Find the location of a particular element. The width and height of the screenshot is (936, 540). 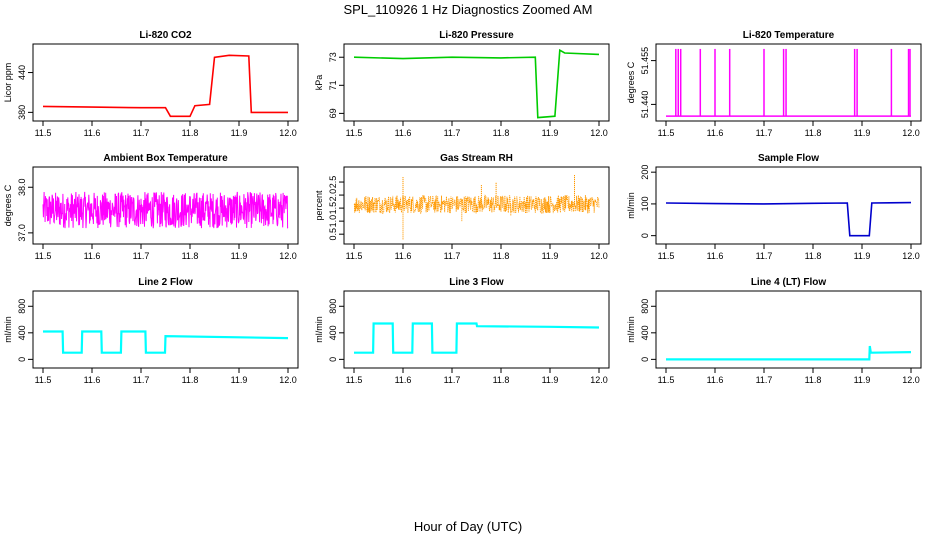

y-tick-label: 0.5 is located at coordinates (333, 234).